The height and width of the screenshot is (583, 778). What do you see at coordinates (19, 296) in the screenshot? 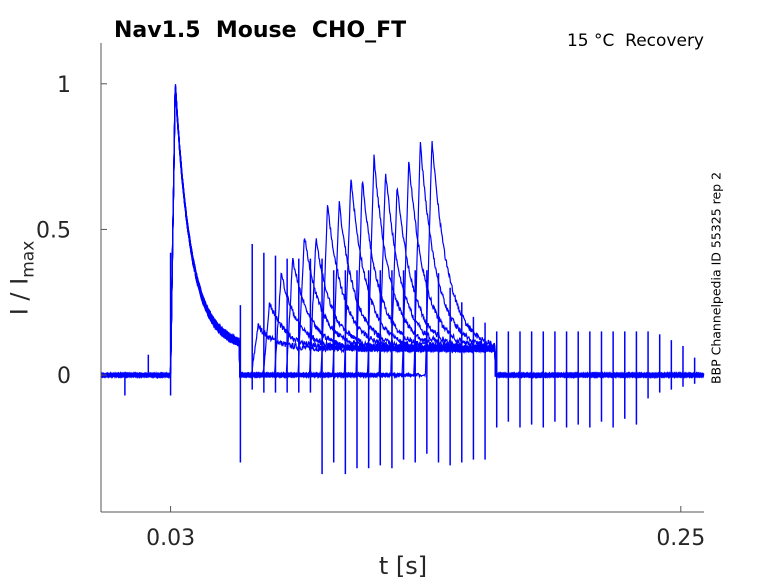
I see `y-axis-label-main: I / I` at bounding box center [19, 296].